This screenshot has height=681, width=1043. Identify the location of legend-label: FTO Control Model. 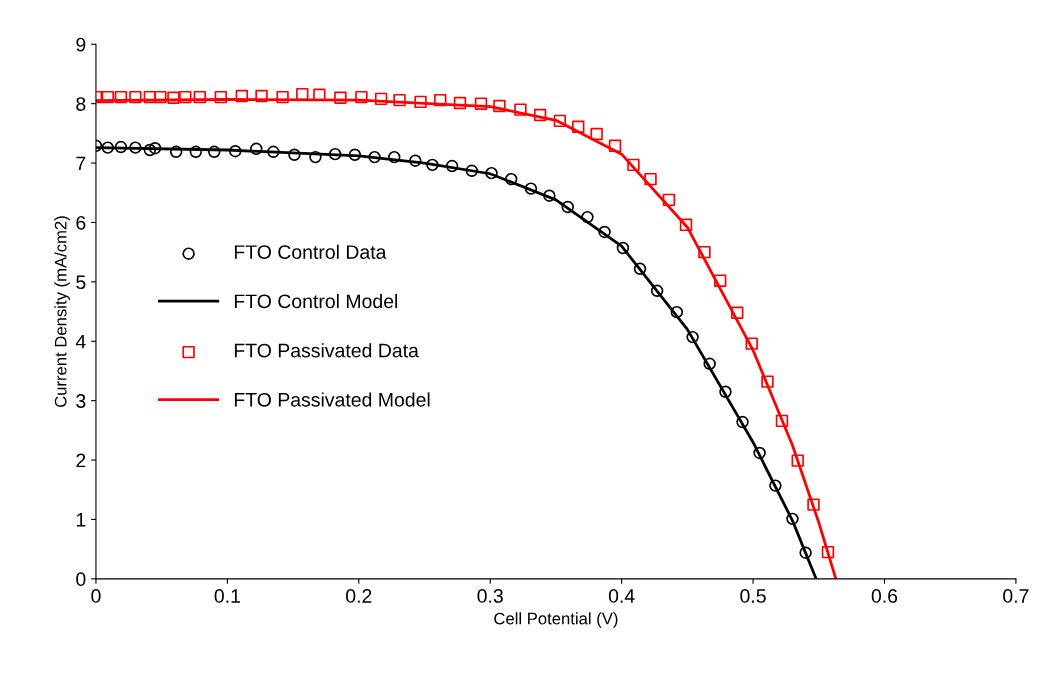
(316, 301).